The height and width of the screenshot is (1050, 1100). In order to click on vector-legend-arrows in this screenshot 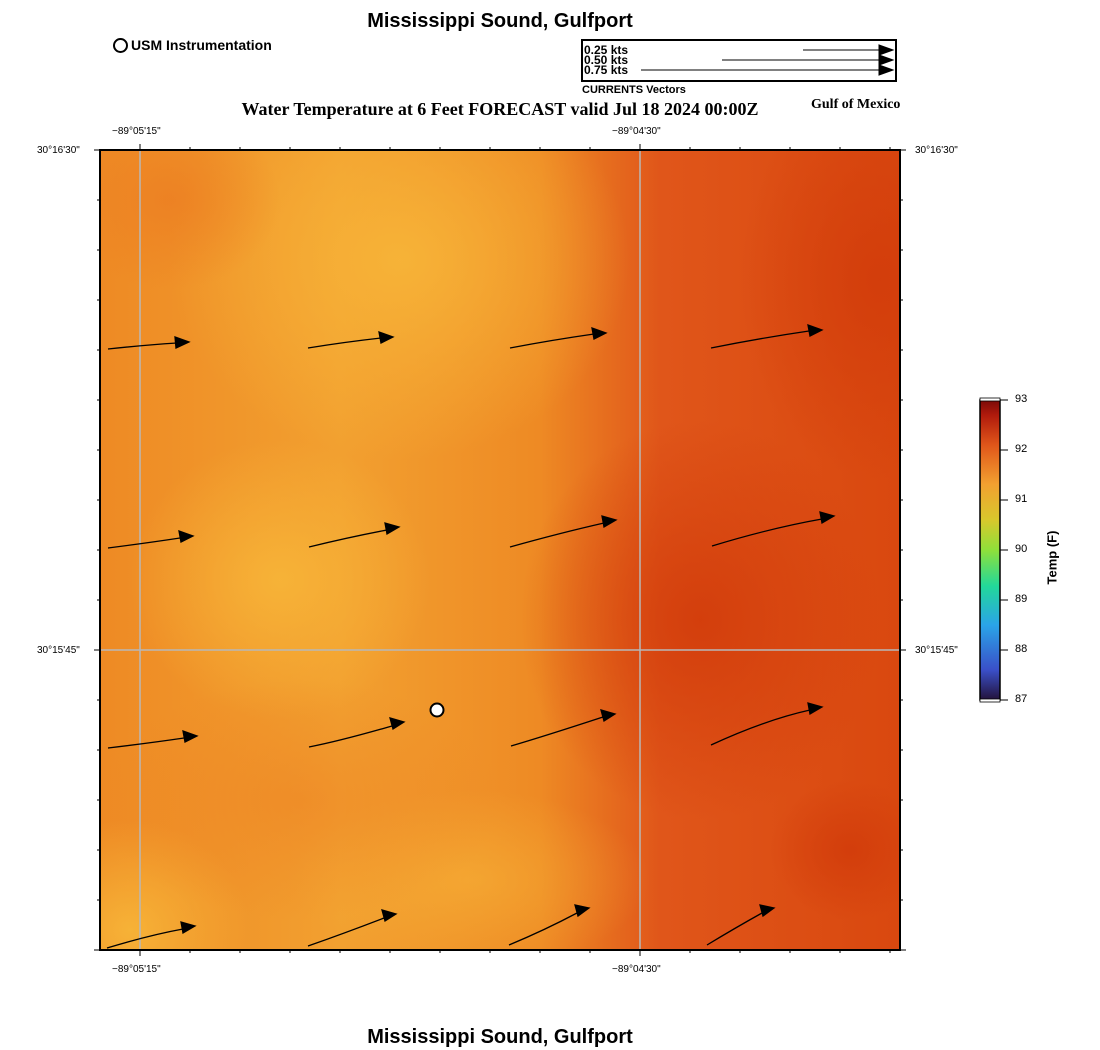, I will do `click(768, 60)`.